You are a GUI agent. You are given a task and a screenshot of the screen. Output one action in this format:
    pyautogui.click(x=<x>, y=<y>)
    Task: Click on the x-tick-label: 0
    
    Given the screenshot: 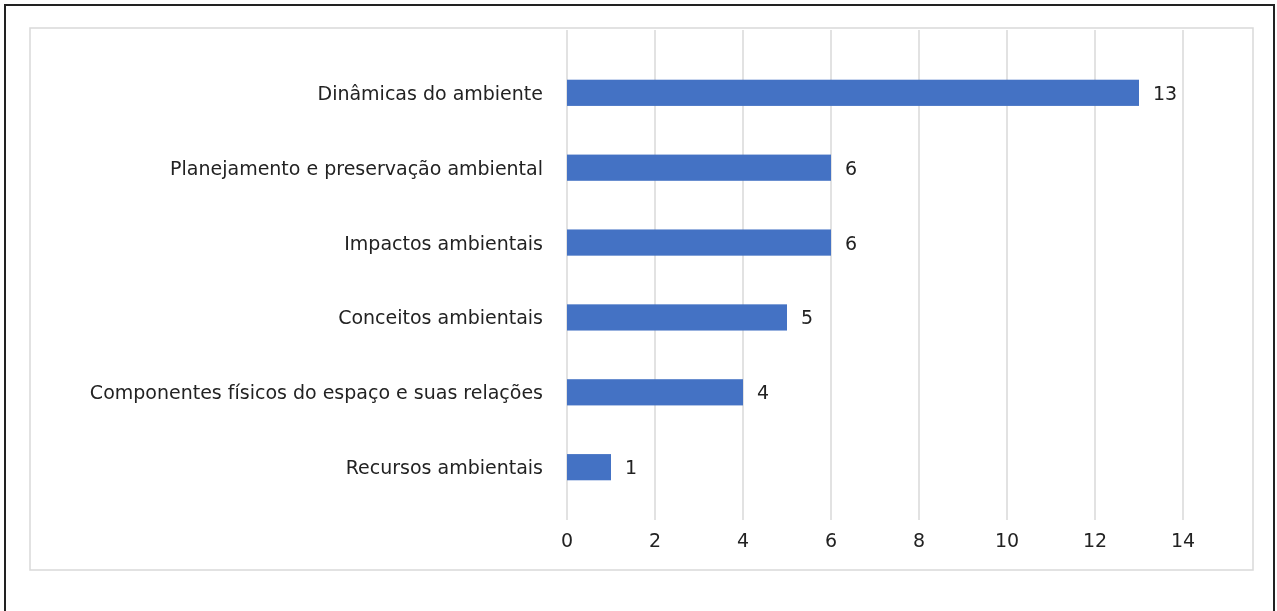 What is the action you would take?
    pyautogui.click(x=567, y=540)
    